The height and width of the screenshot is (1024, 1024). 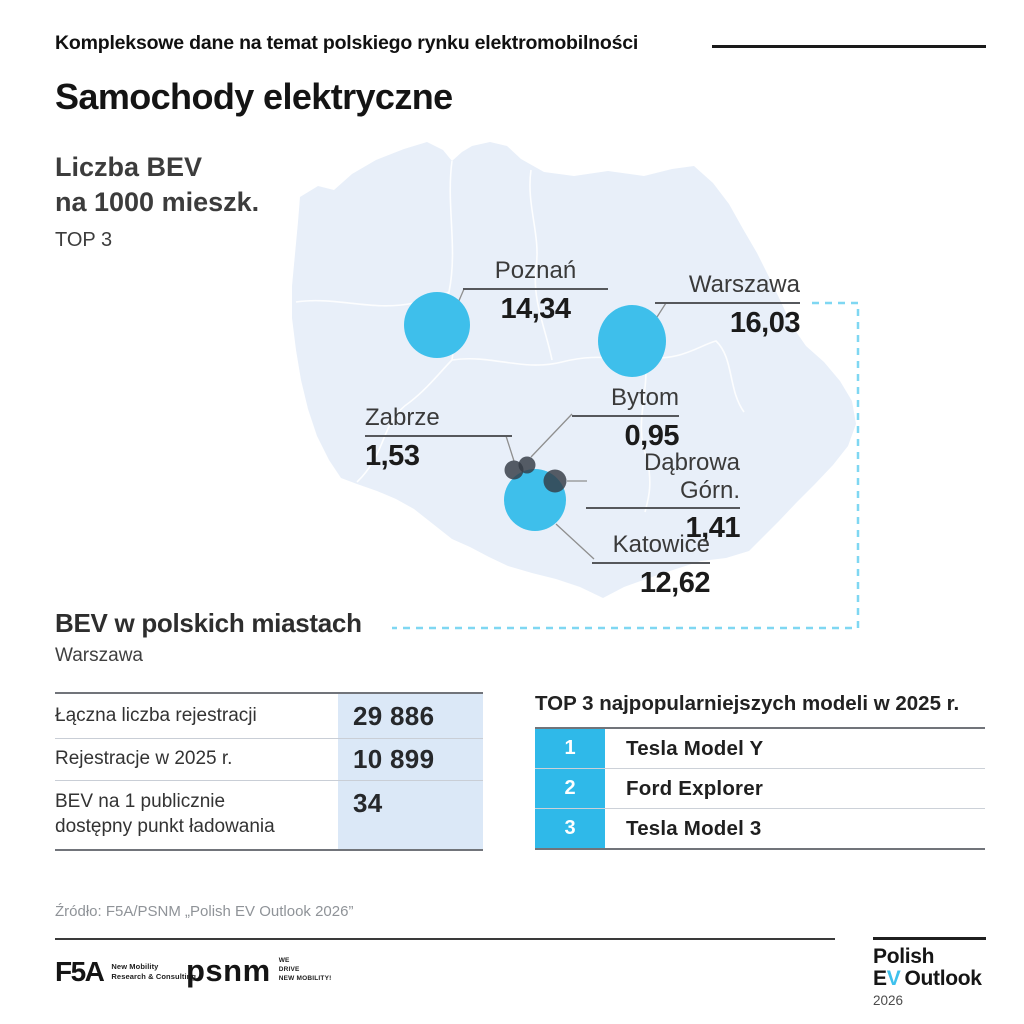 I want to click on city-name: Poznań, so click(x=535, y=273).